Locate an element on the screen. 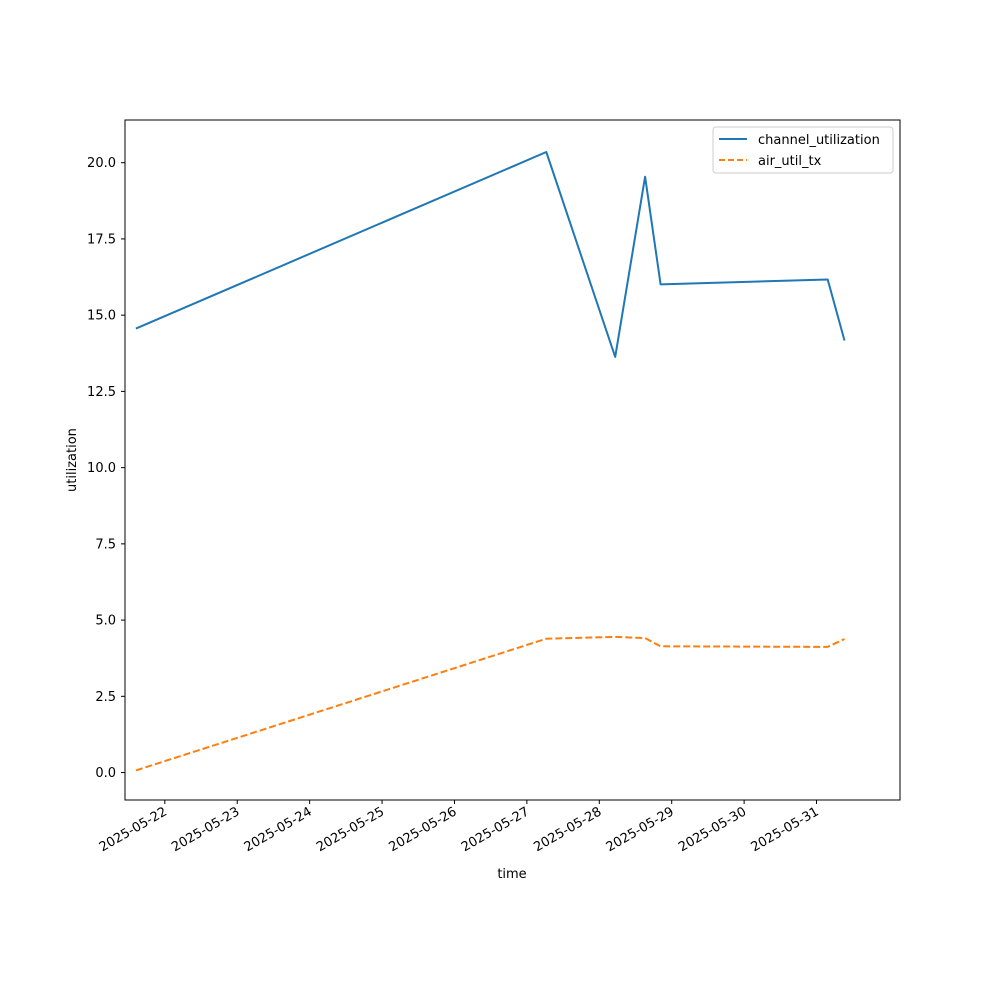 The height and width of the screenshot is (1000, 1000). y-tick-label: 12.5 is located at coordinates (101, 392).